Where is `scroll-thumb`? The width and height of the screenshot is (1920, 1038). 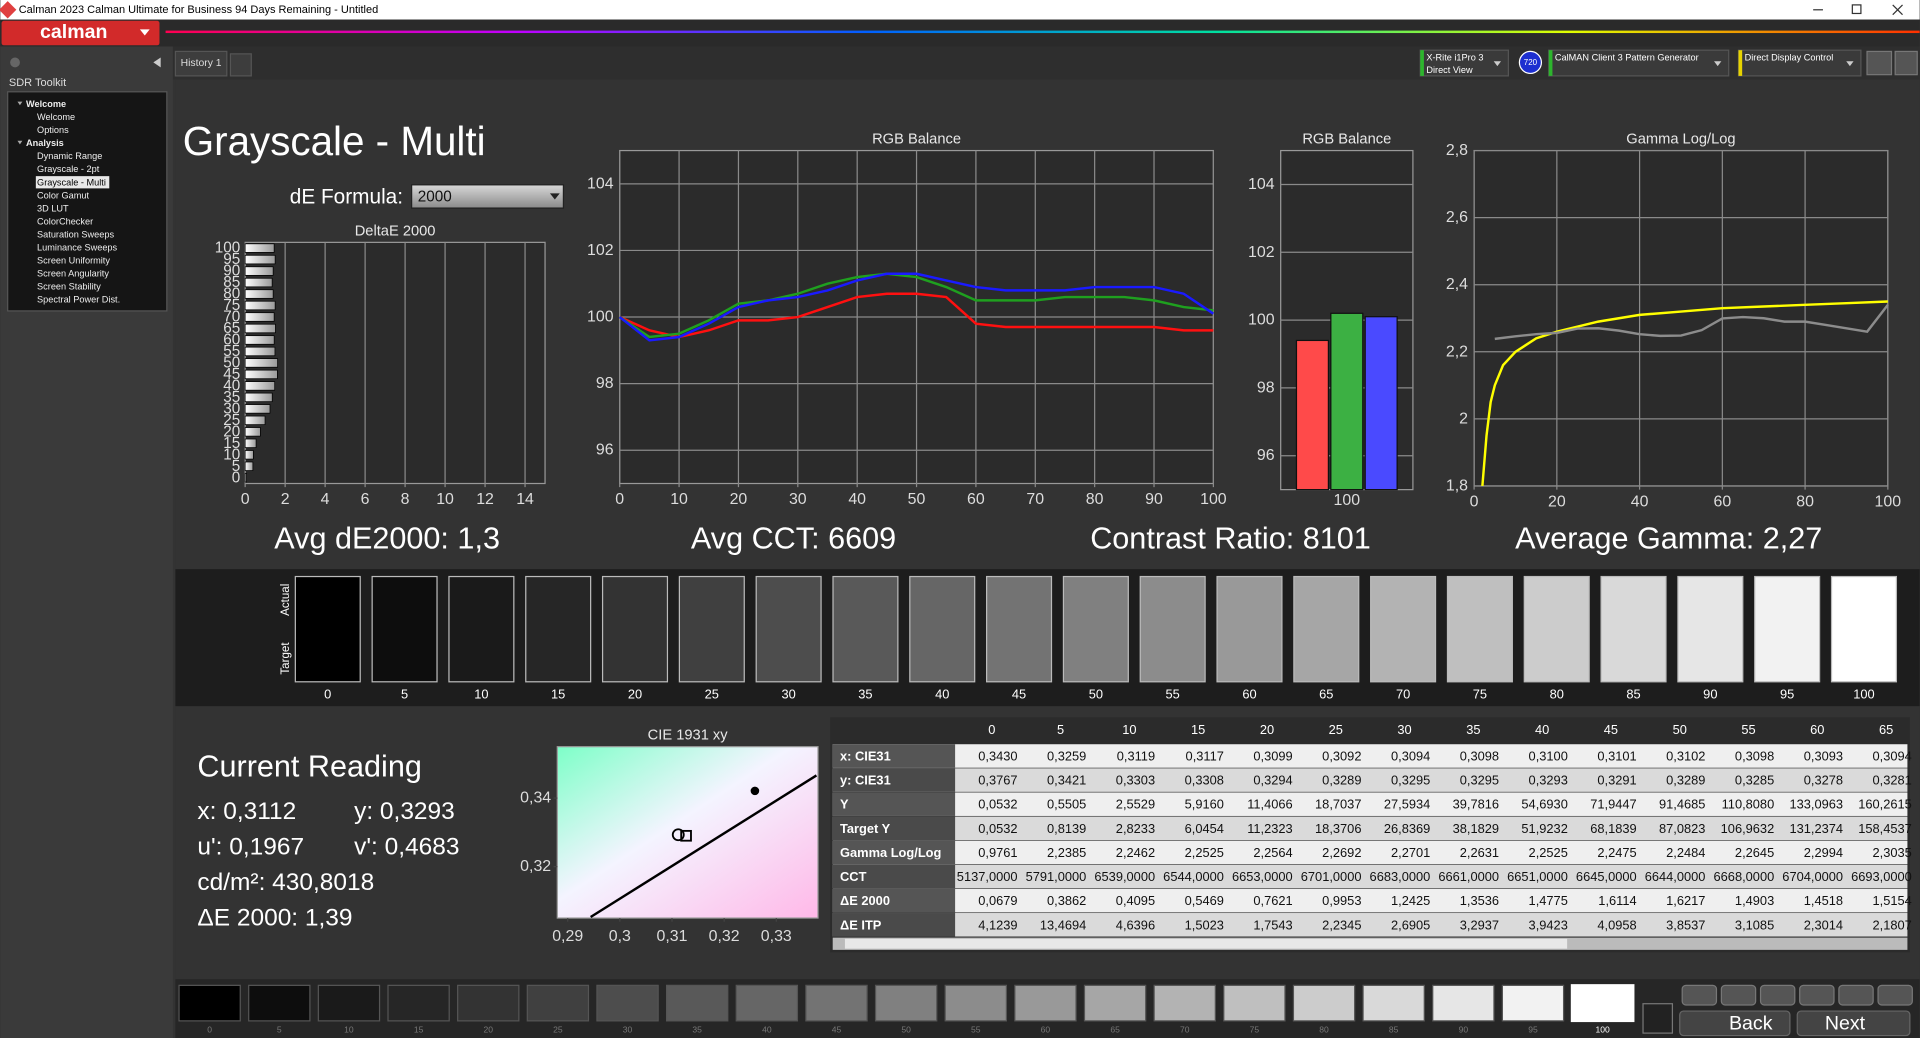
scroll-thumb is located at coordinates (1206, 943).